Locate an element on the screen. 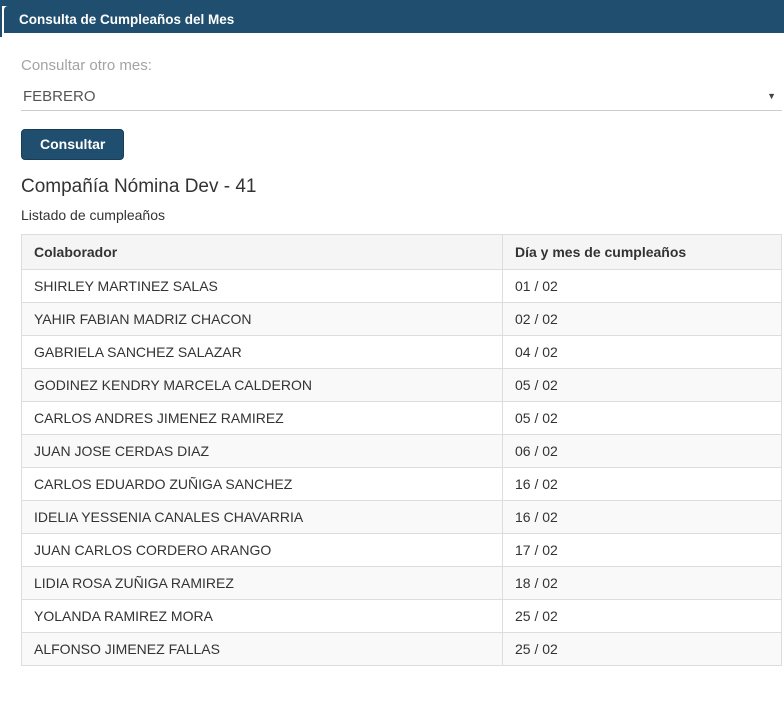  month-select: FEBRERO is located at coordinates (401, 98).